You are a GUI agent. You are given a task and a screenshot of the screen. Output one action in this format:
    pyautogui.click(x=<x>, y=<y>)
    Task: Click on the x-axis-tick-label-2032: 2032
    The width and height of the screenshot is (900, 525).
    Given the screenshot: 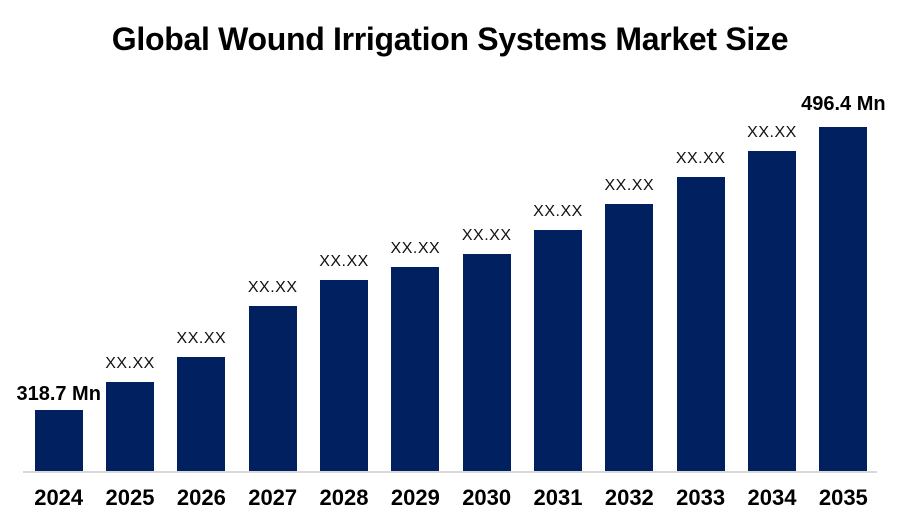 What is the action you would take?
    pyautogui.click(x=629, y=497)
    